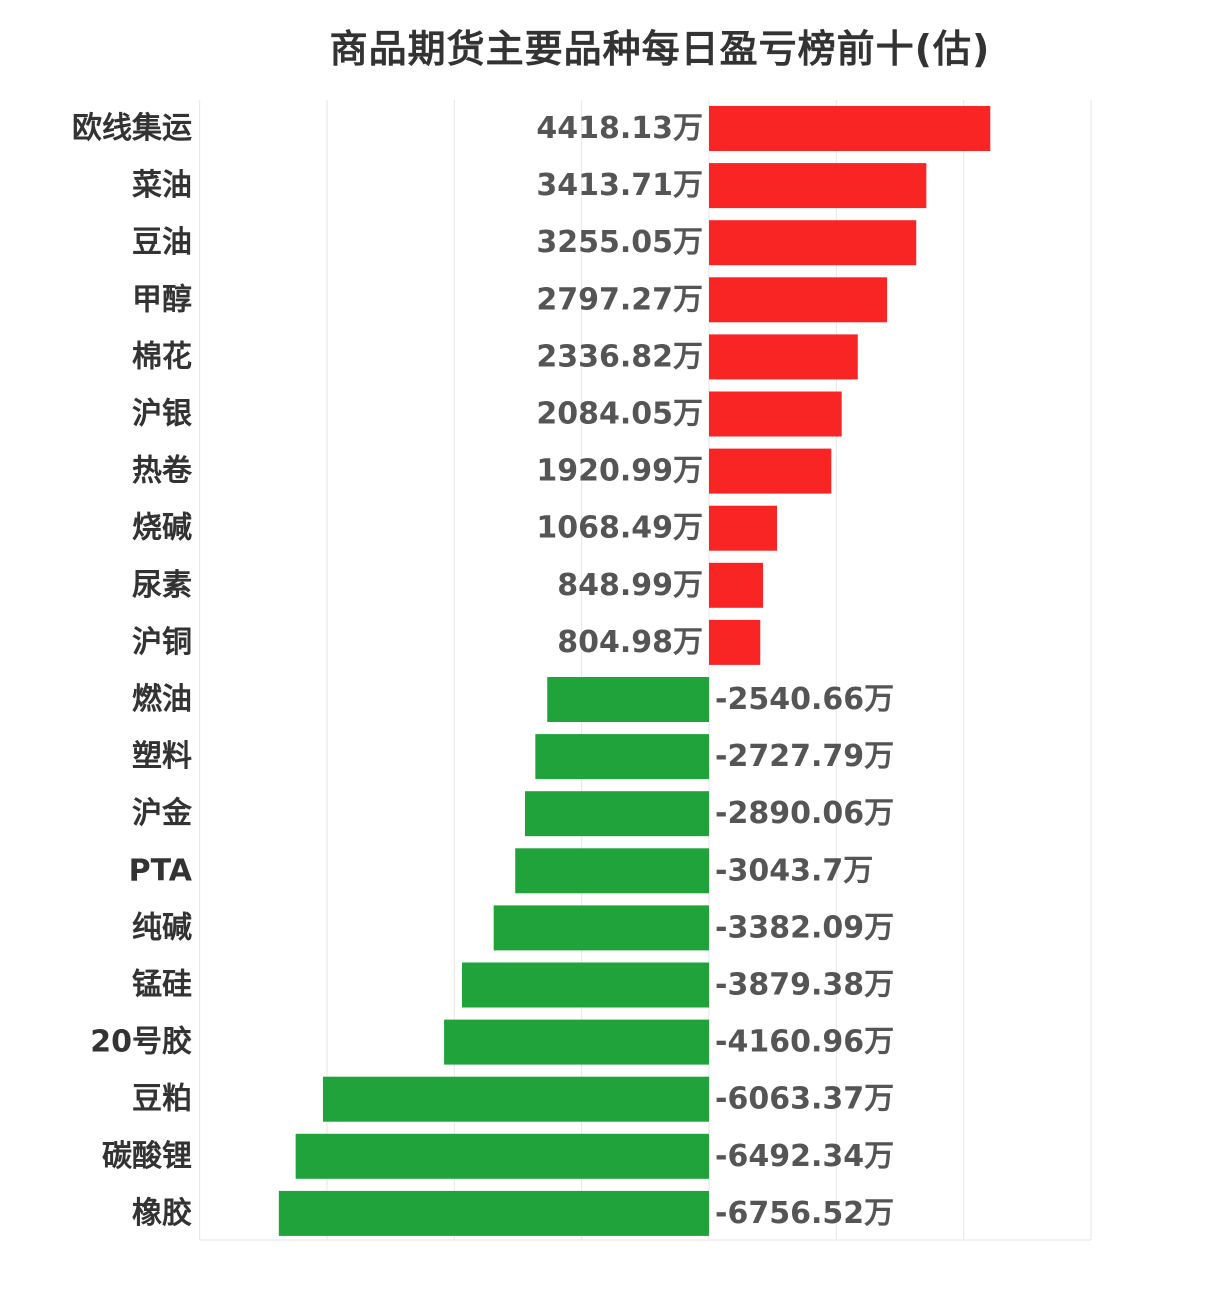 The image size is (1213, 1300). What do you see at coordinates (162, 242) in the screenshot?
I see `category-label: 豆油` at bounding box center [162, 242].